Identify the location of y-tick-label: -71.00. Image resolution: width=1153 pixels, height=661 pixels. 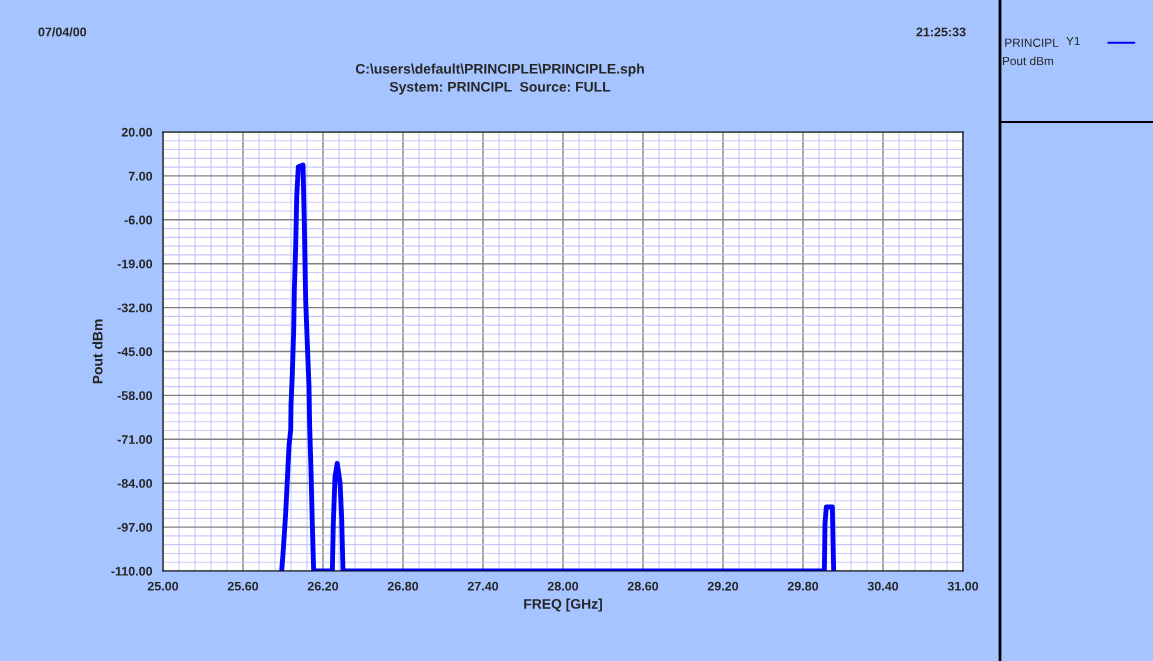
(135, 439).